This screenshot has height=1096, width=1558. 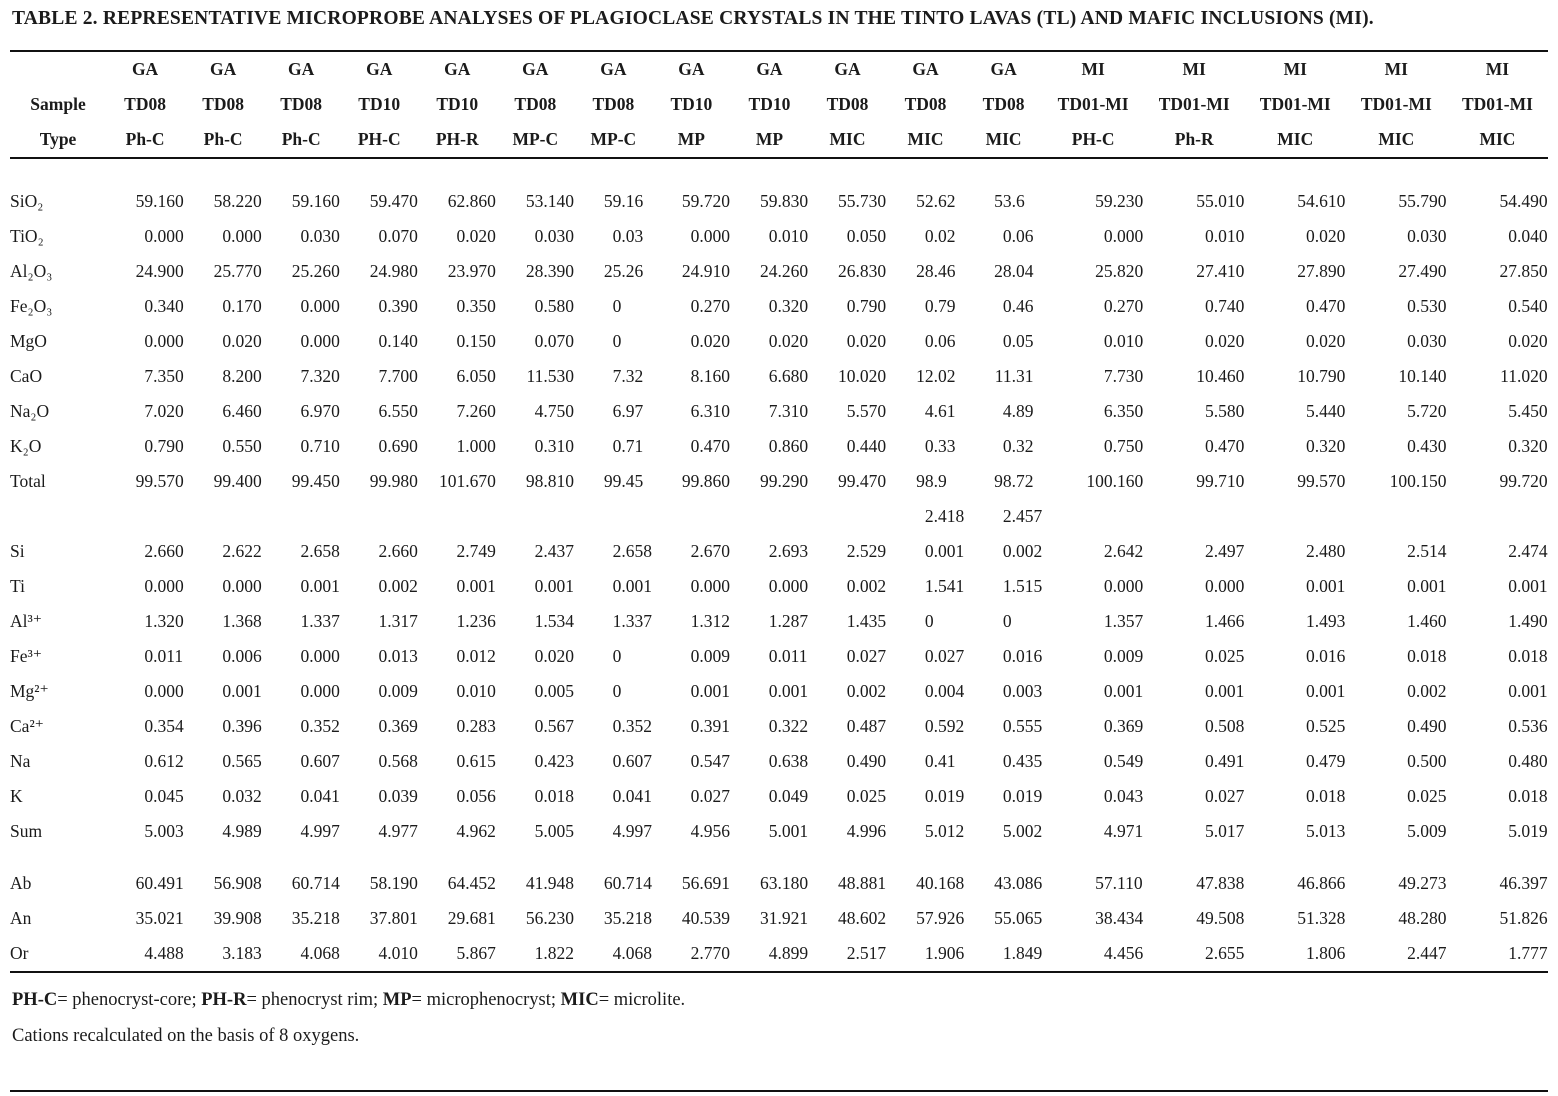 What do you see at coordinates (1018, 446) in the screenshot?
I see `value-cell: 0.32` at bounding box center [1018, 446].